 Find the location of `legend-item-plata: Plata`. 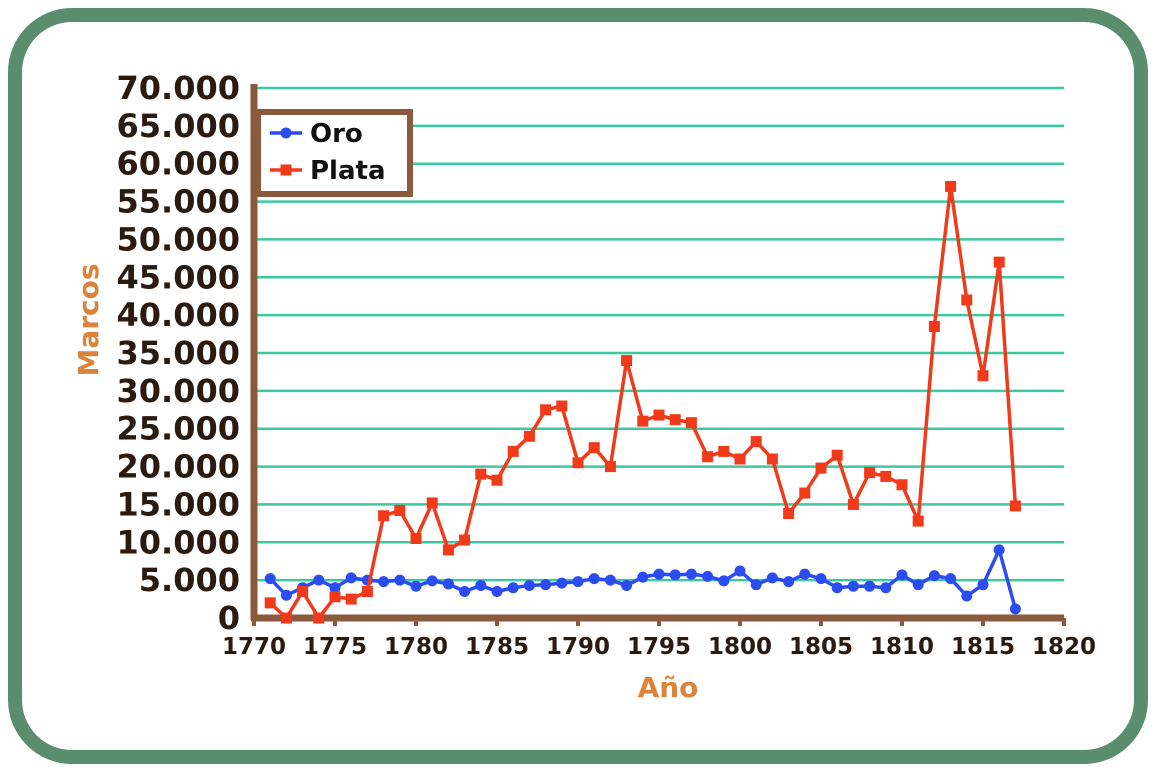

legend-item-plata: Plata is located at coordinates (328, 171).